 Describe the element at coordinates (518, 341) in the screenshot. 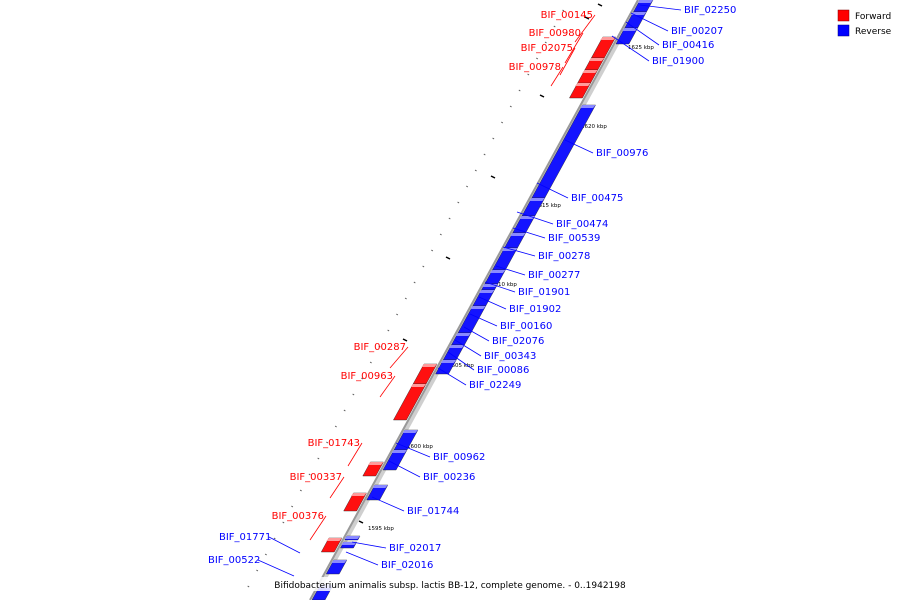

I see `gene-label: BIF_02076` at that location.